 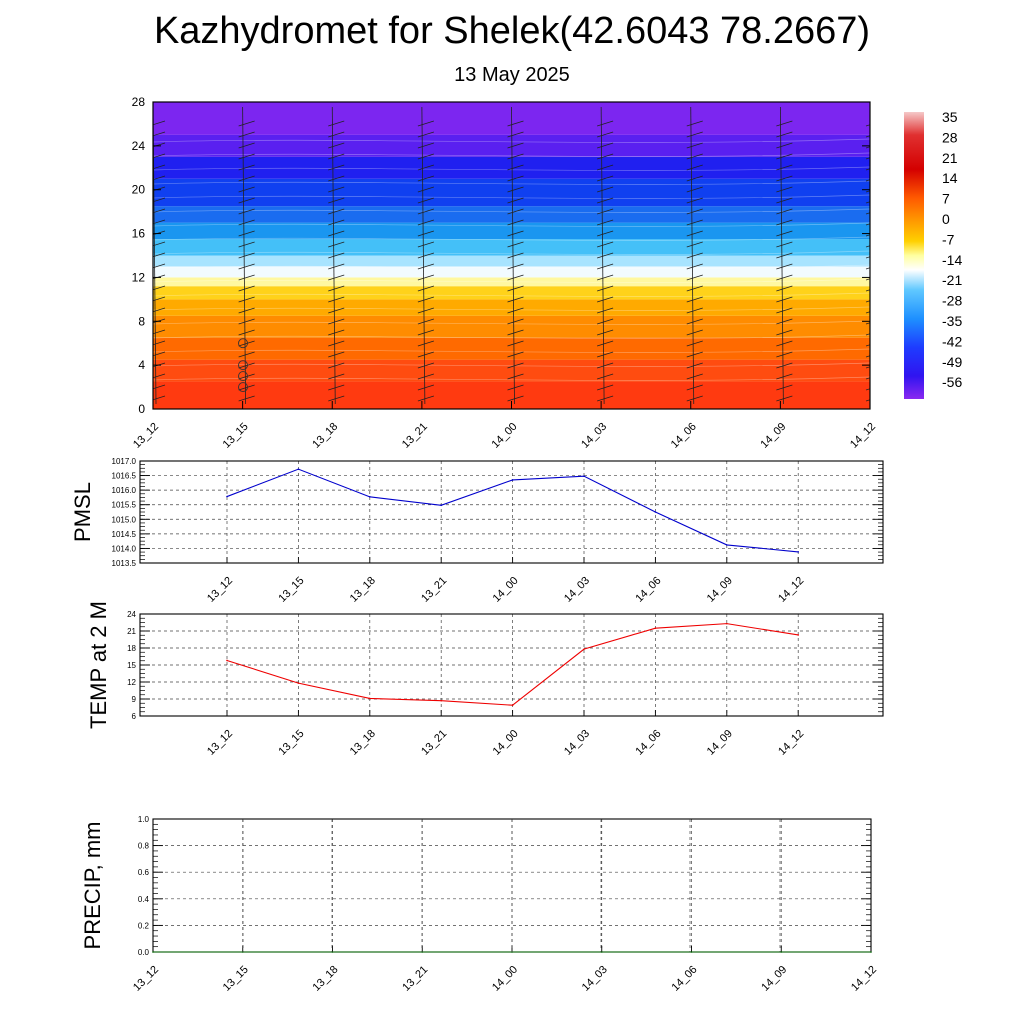 I want to click on wind-barb-staff, so click(x=333, y=255).